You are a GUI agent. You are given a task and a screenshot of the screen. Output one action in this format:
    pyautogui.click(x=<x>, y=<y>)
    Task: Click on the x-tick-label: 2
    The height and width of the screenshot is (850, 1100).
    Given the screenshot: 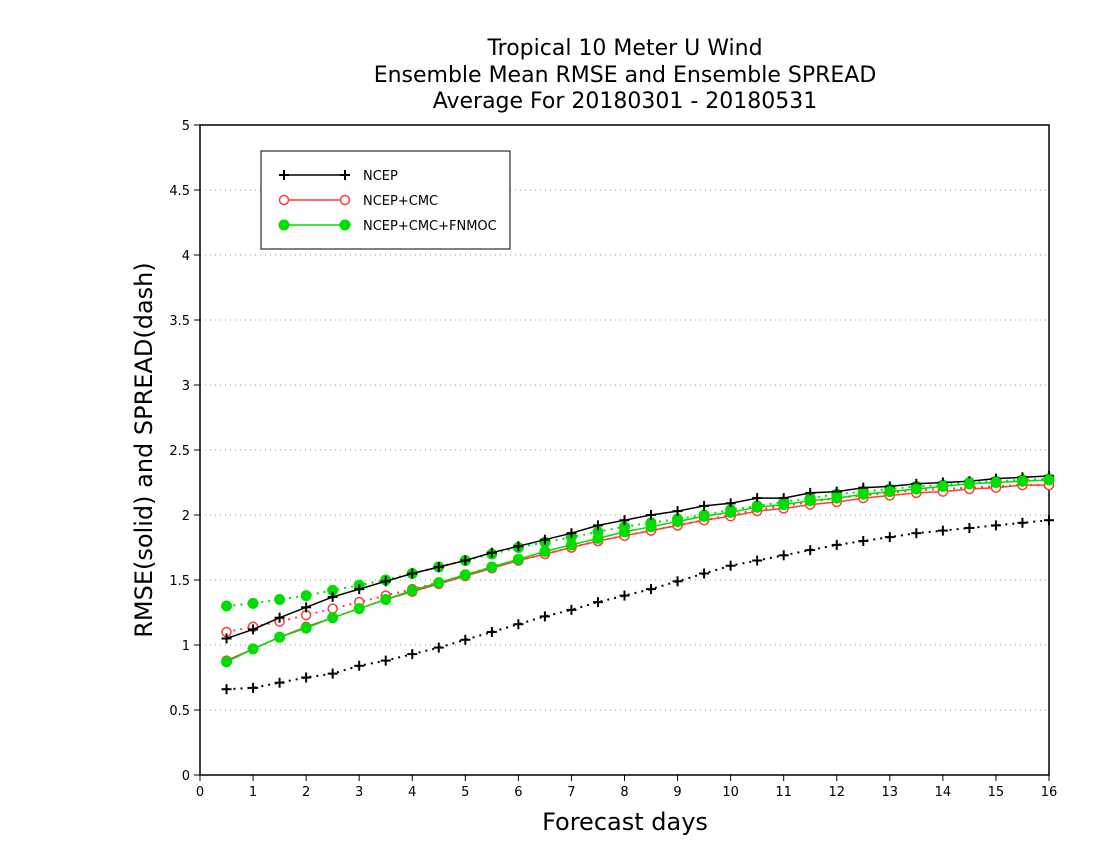 What is the action you would take?
    pyautogui.click(x=306, y=792)
    